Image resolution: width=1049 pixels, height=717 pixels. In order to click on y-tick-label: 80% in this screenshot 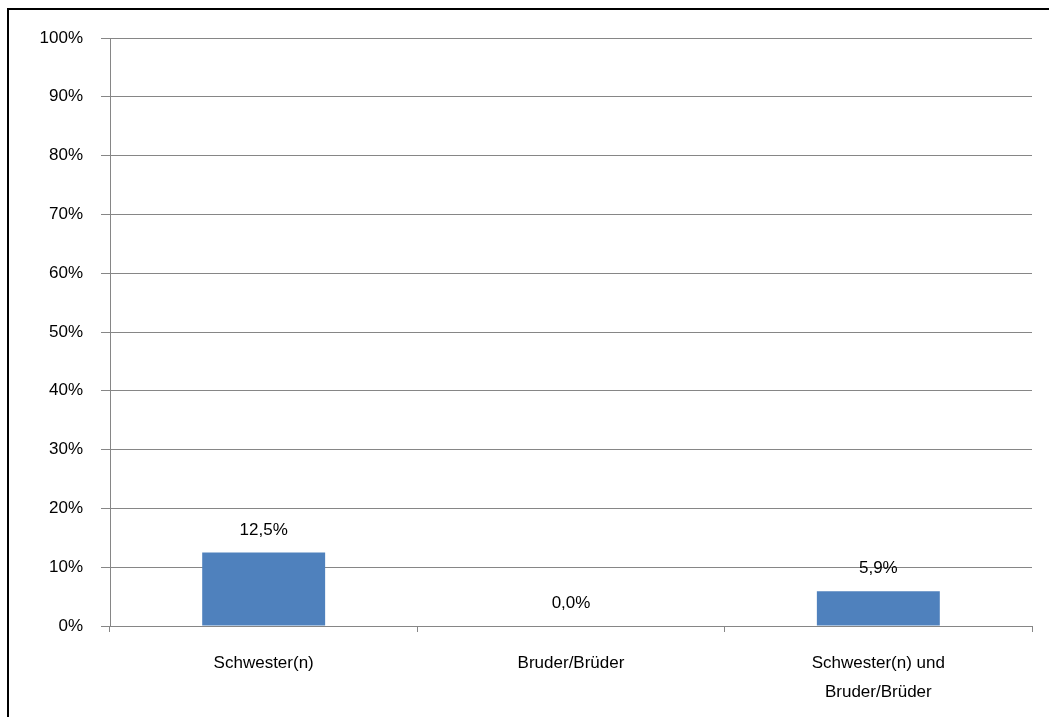, I will do `click(65, 155)`.